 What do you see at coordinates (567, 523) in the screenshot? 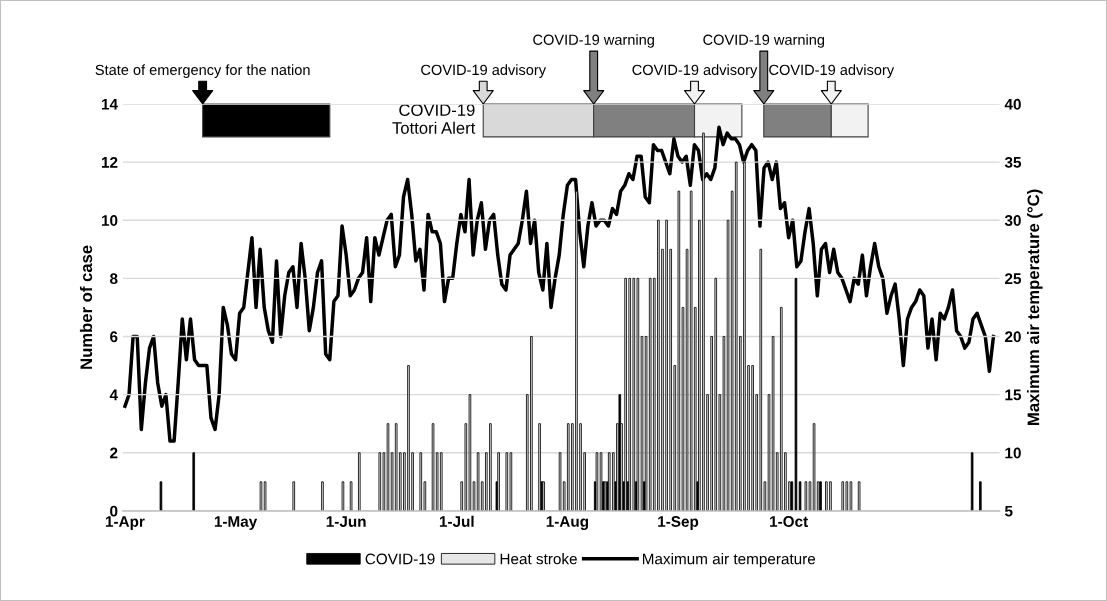
I see `x-tick-label: 1-Aug` at bounding box center [567, 523].